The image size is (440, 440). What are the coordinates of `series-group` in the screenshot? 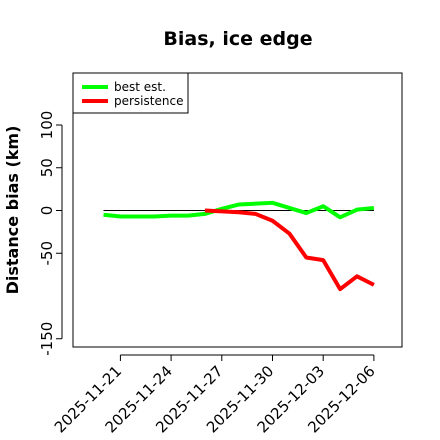 It's located at (239, 246).